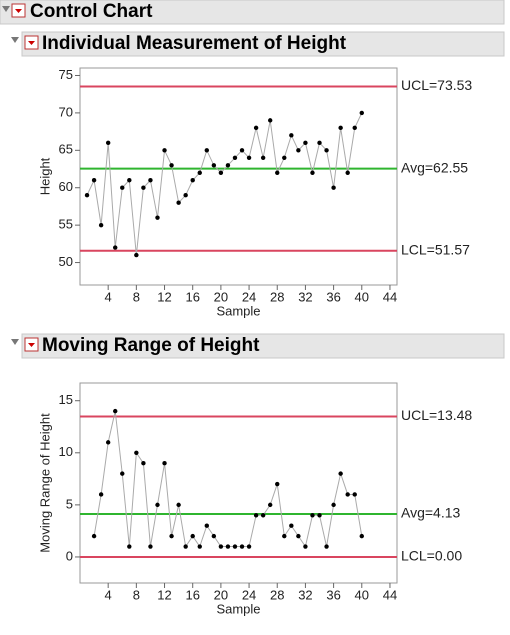 The width and height of the screenshot is (510, 635). I want to click on section-title: Moving Range of Height, so click(151, 345).